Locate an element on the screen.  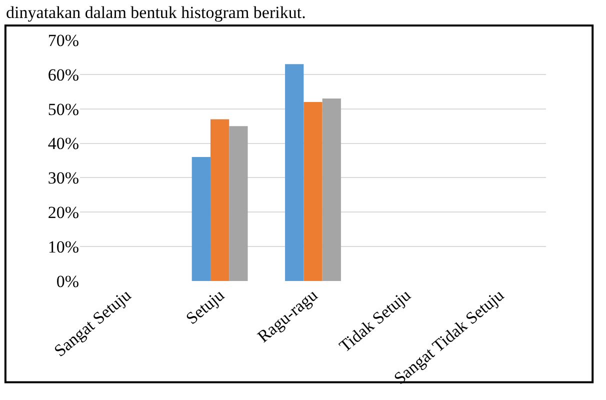
y-tick-label: 60% is located at coordinates (63, 74).